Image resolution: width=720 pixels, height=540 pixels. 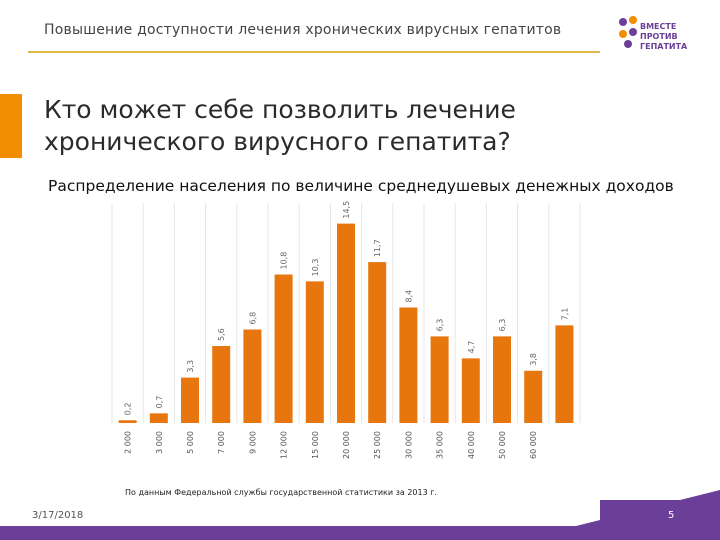 I want to click on data-label: 11,7, so click(x=377, y=248).